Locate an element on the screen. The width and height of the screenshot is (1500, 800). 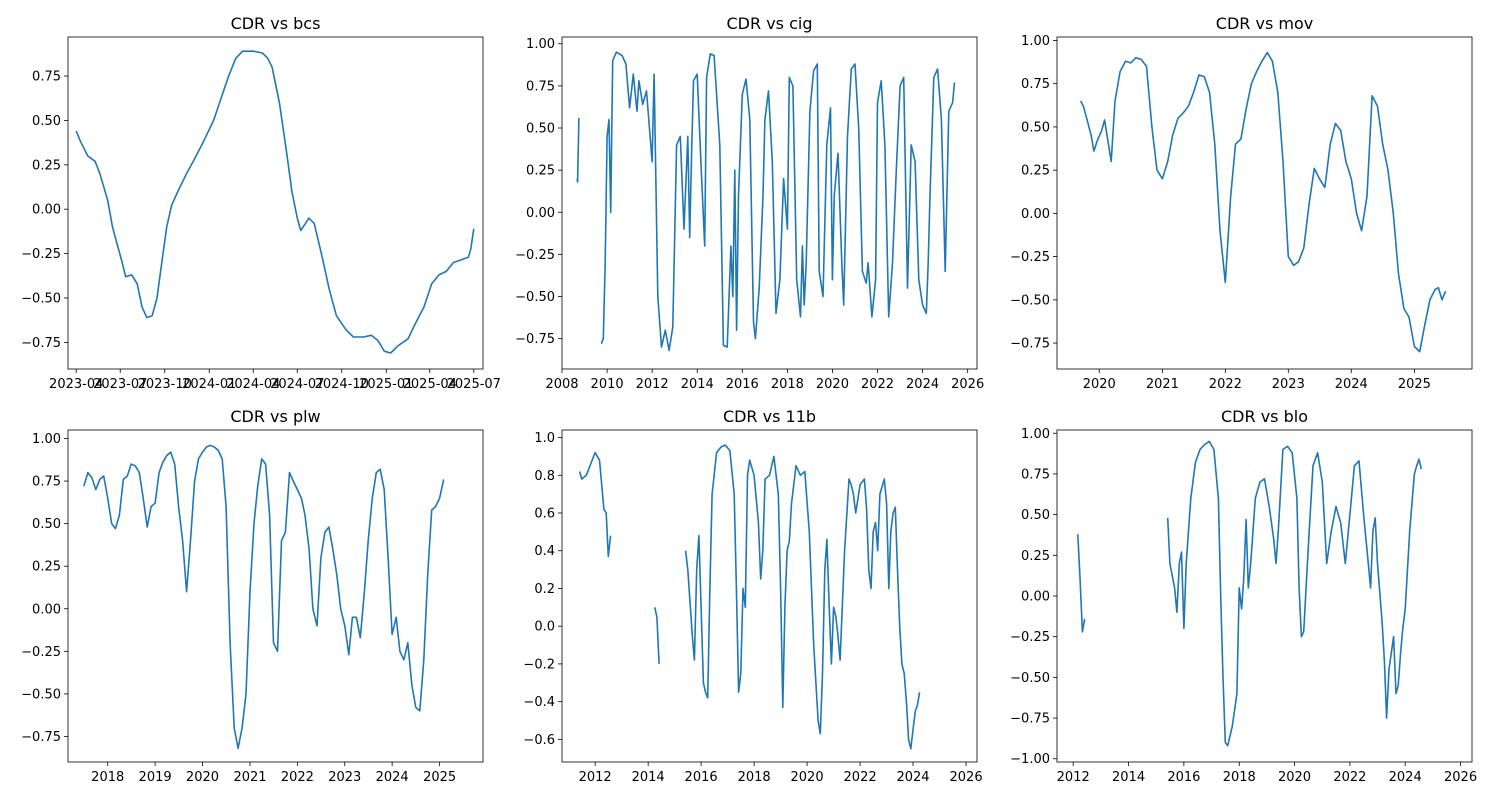
subplot-title: CDR vs mov is located at coordinates (1264, 23).